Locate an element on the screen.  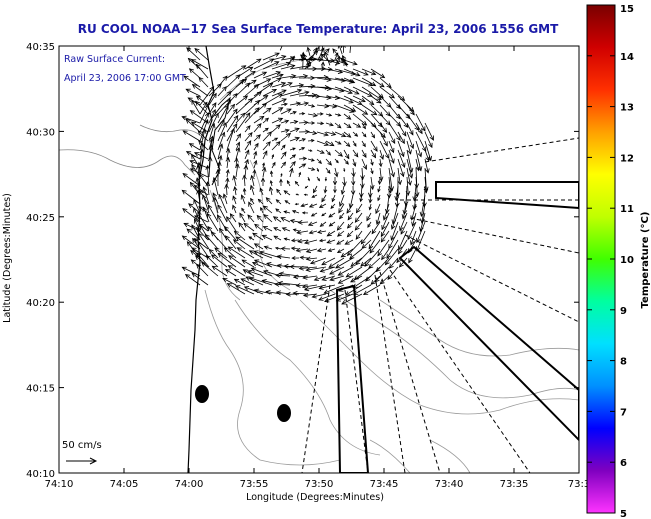
y-tick-label: 40:15 is located at coordinates (40, 389).